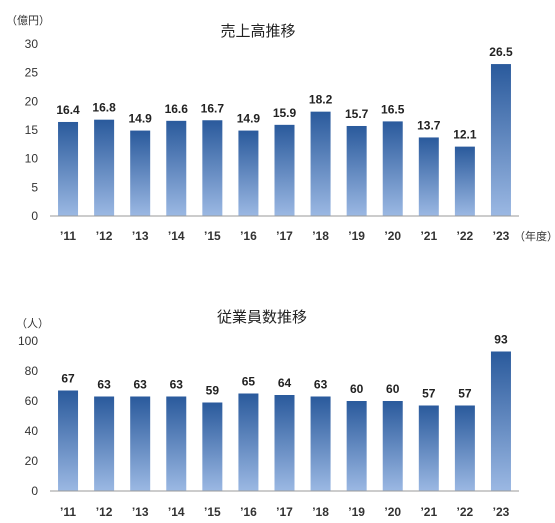 The width and height of the screenshot is (555, 523). I want to click on sales-x-tick-label: ’20, so click(392, 236).